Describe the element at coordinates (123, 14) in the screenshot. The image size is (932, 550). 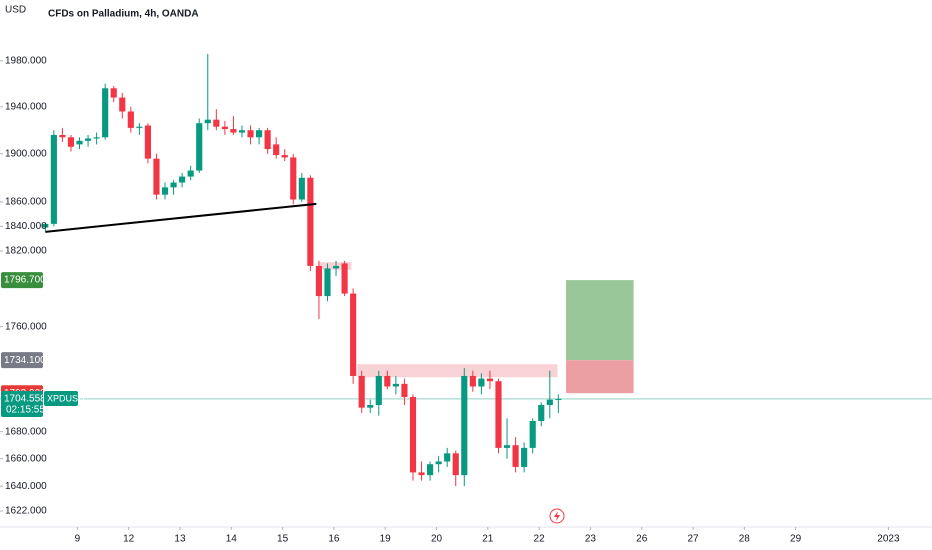
I see `chart-title: CFDs on Palladium, 4h, OANDA` at that location.